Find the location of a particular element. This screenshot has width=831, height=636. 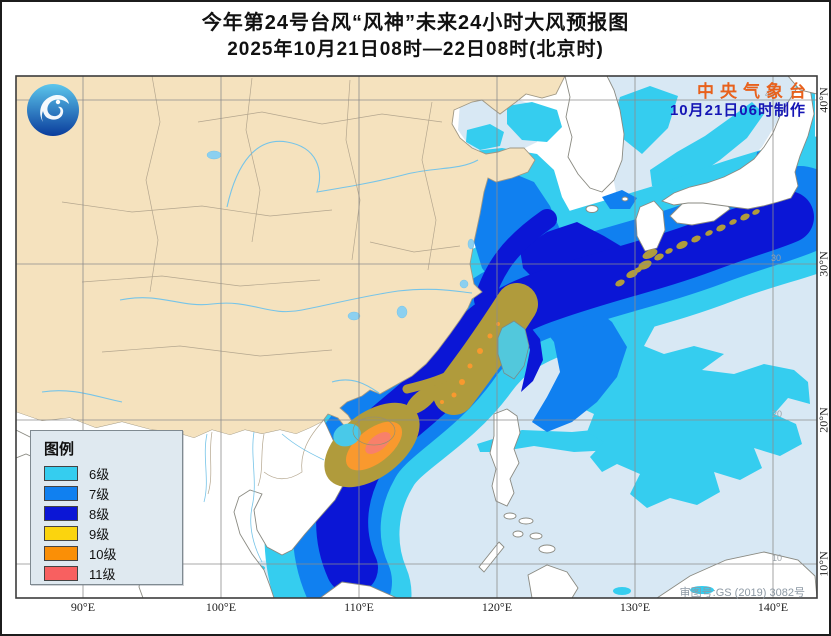

legend-label-8: 8级 is located at coordinates (99, 514).